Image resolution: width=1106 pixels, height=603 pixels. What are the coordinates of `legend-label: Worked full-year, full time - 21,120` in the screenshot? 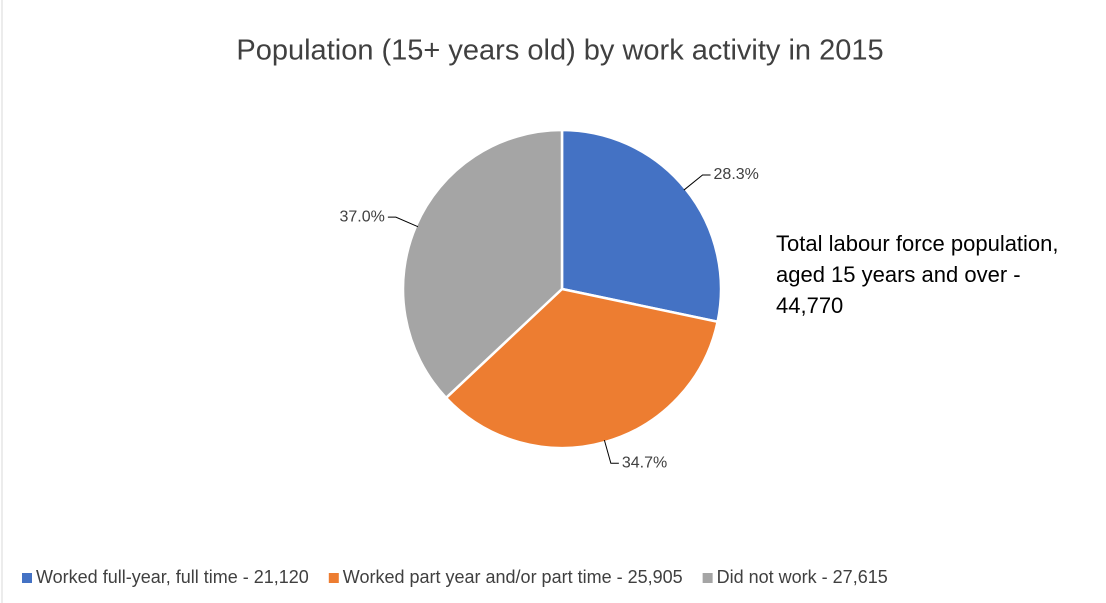 It's located at (172, 577).